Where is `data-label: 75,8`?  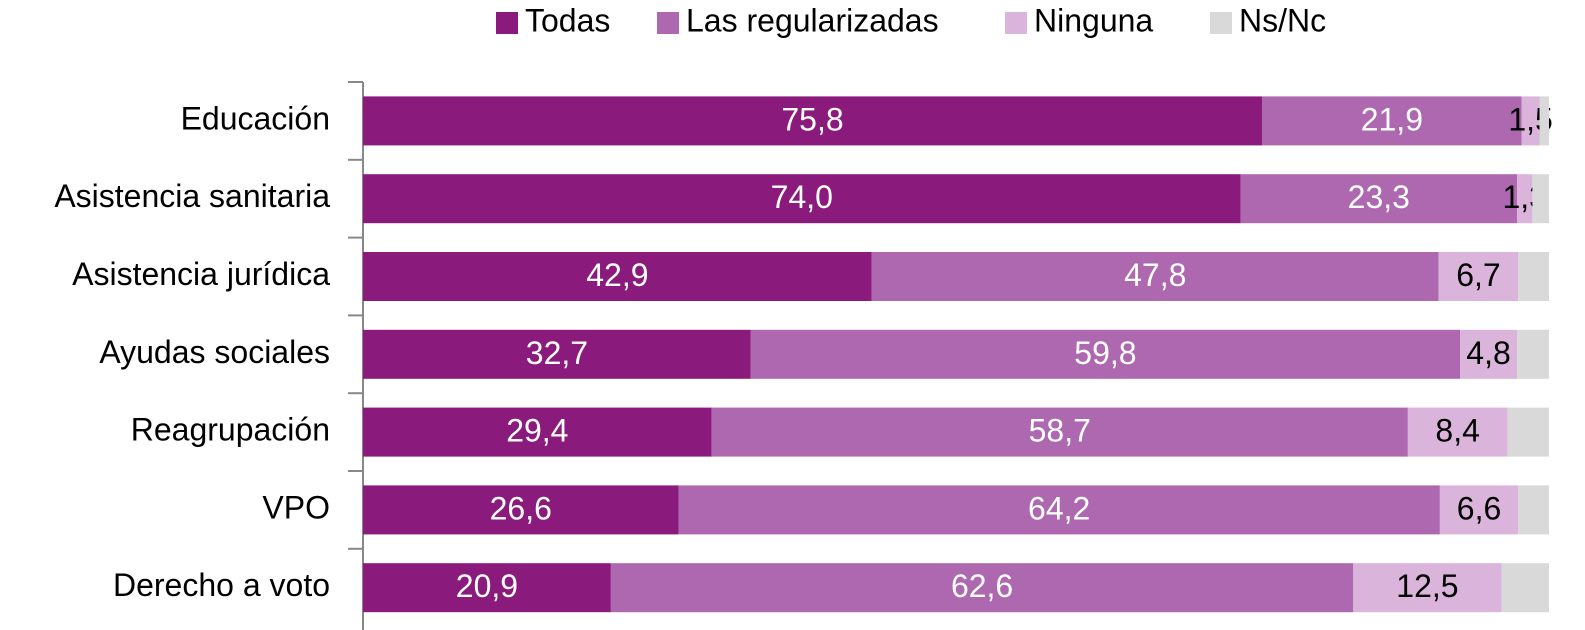 data-label: 75,8 is located at coordinates (812, 119).